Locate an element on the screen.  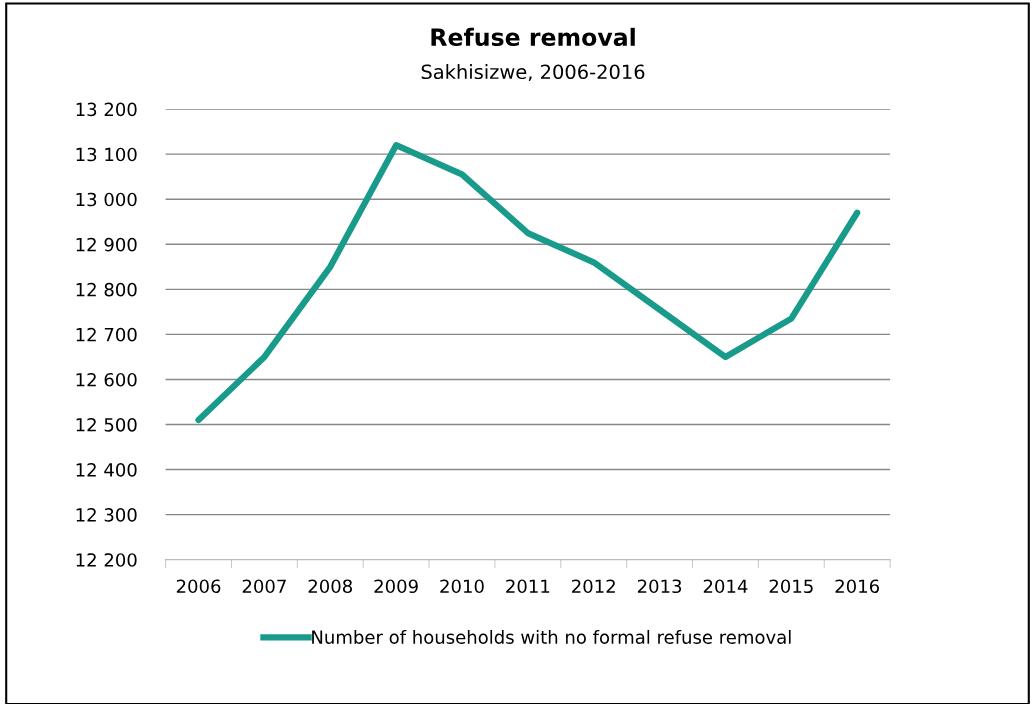
x-tick-label: 2016 is located at coordinates (857, 586).